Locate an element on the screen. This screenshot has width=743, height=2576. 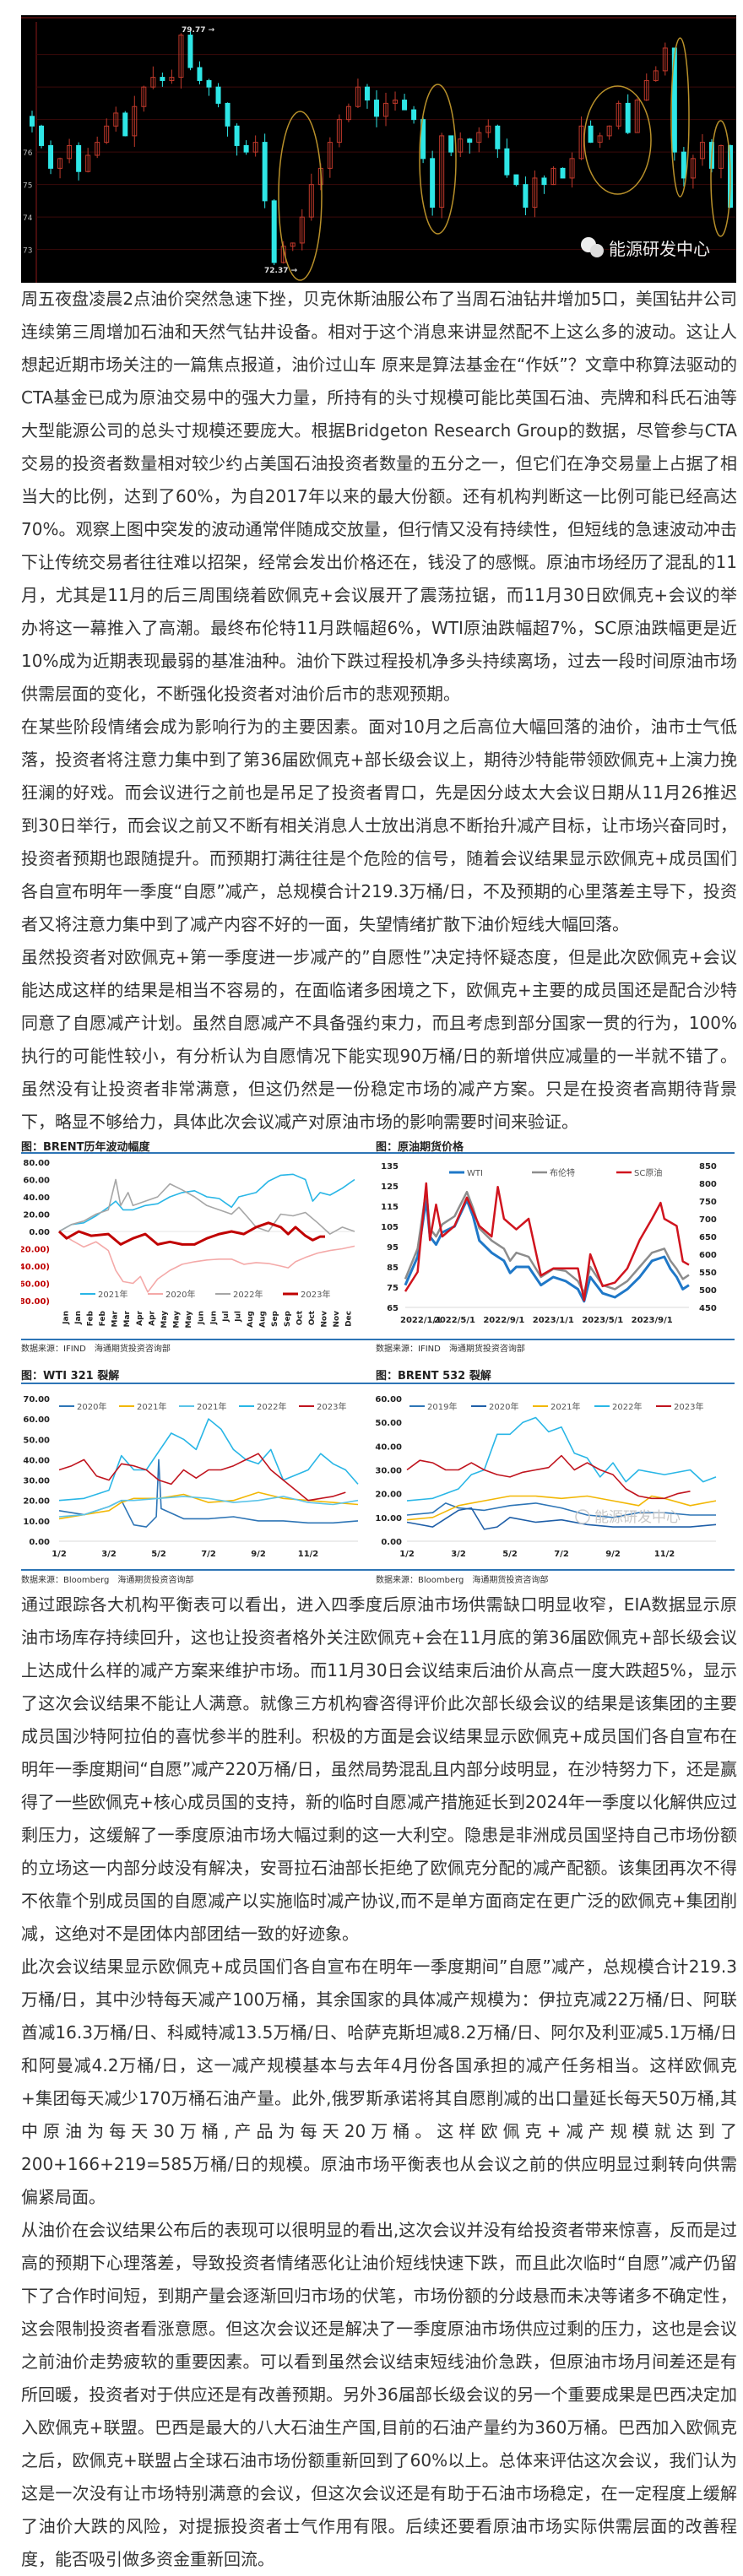
y-tick-label: 105 is located at coordinates (390, 1227).